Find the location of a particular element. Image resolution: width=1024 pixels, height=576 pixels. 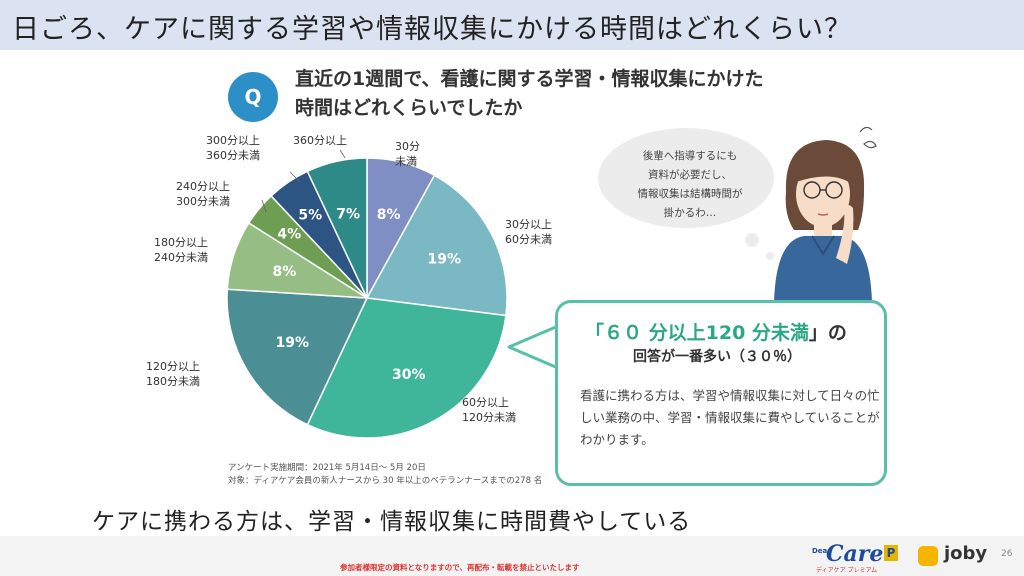

footer-bar is located at coordinates (512, 556).